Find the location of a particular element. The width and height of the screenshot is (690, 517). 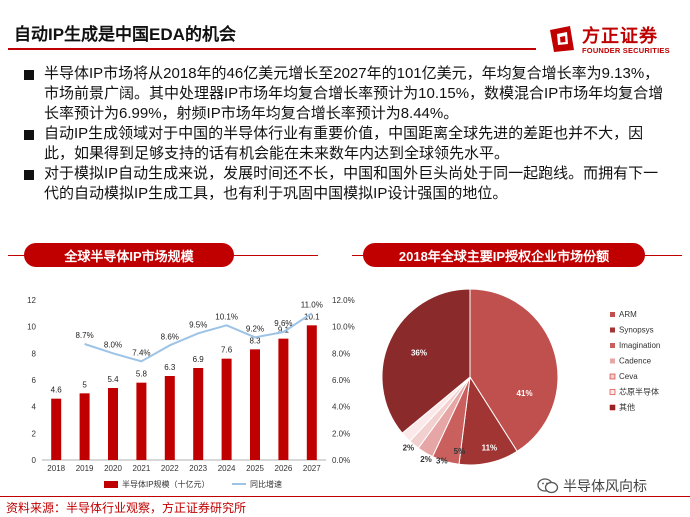

bar-value-label: 5.8 is located at coordinates (142, 374).